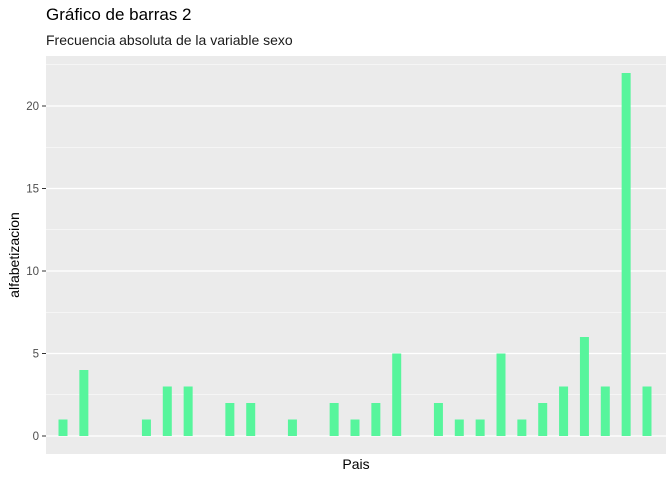 This screenshot has height=480, width=672. Describe the element at coordinates (356, 464) in the screenshot. I see `x-axis-label: Pais` at that location.